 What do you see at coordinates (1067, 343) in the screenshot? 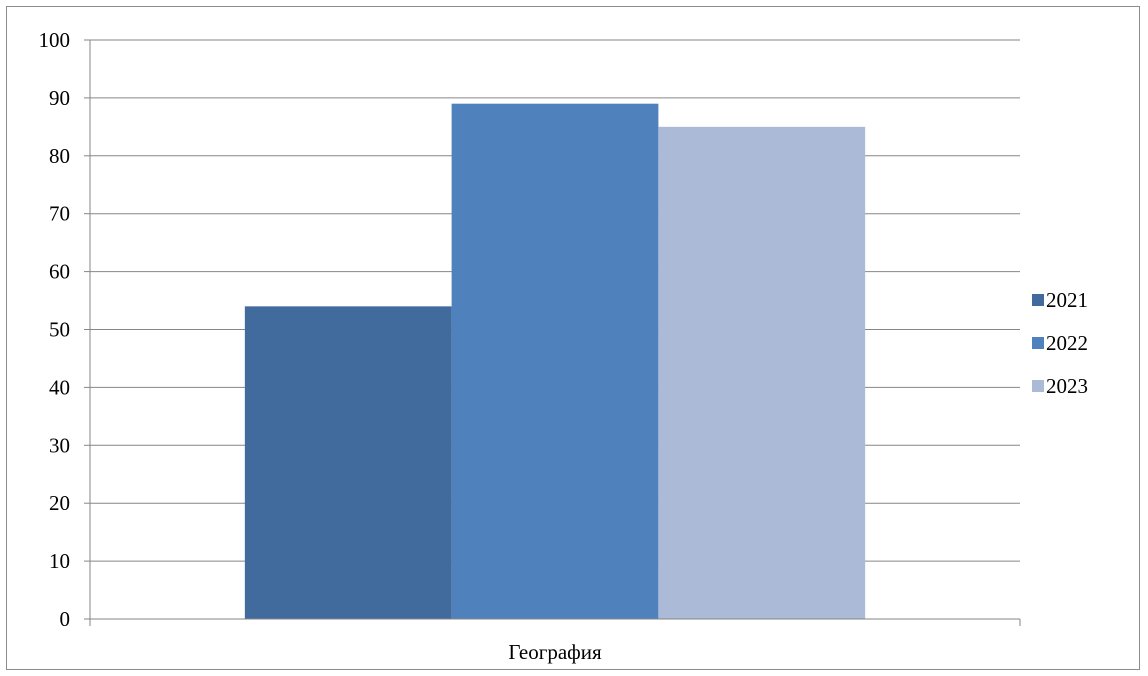
I see `legend-label-2022: 2022` at bounding box center [1067, 343].